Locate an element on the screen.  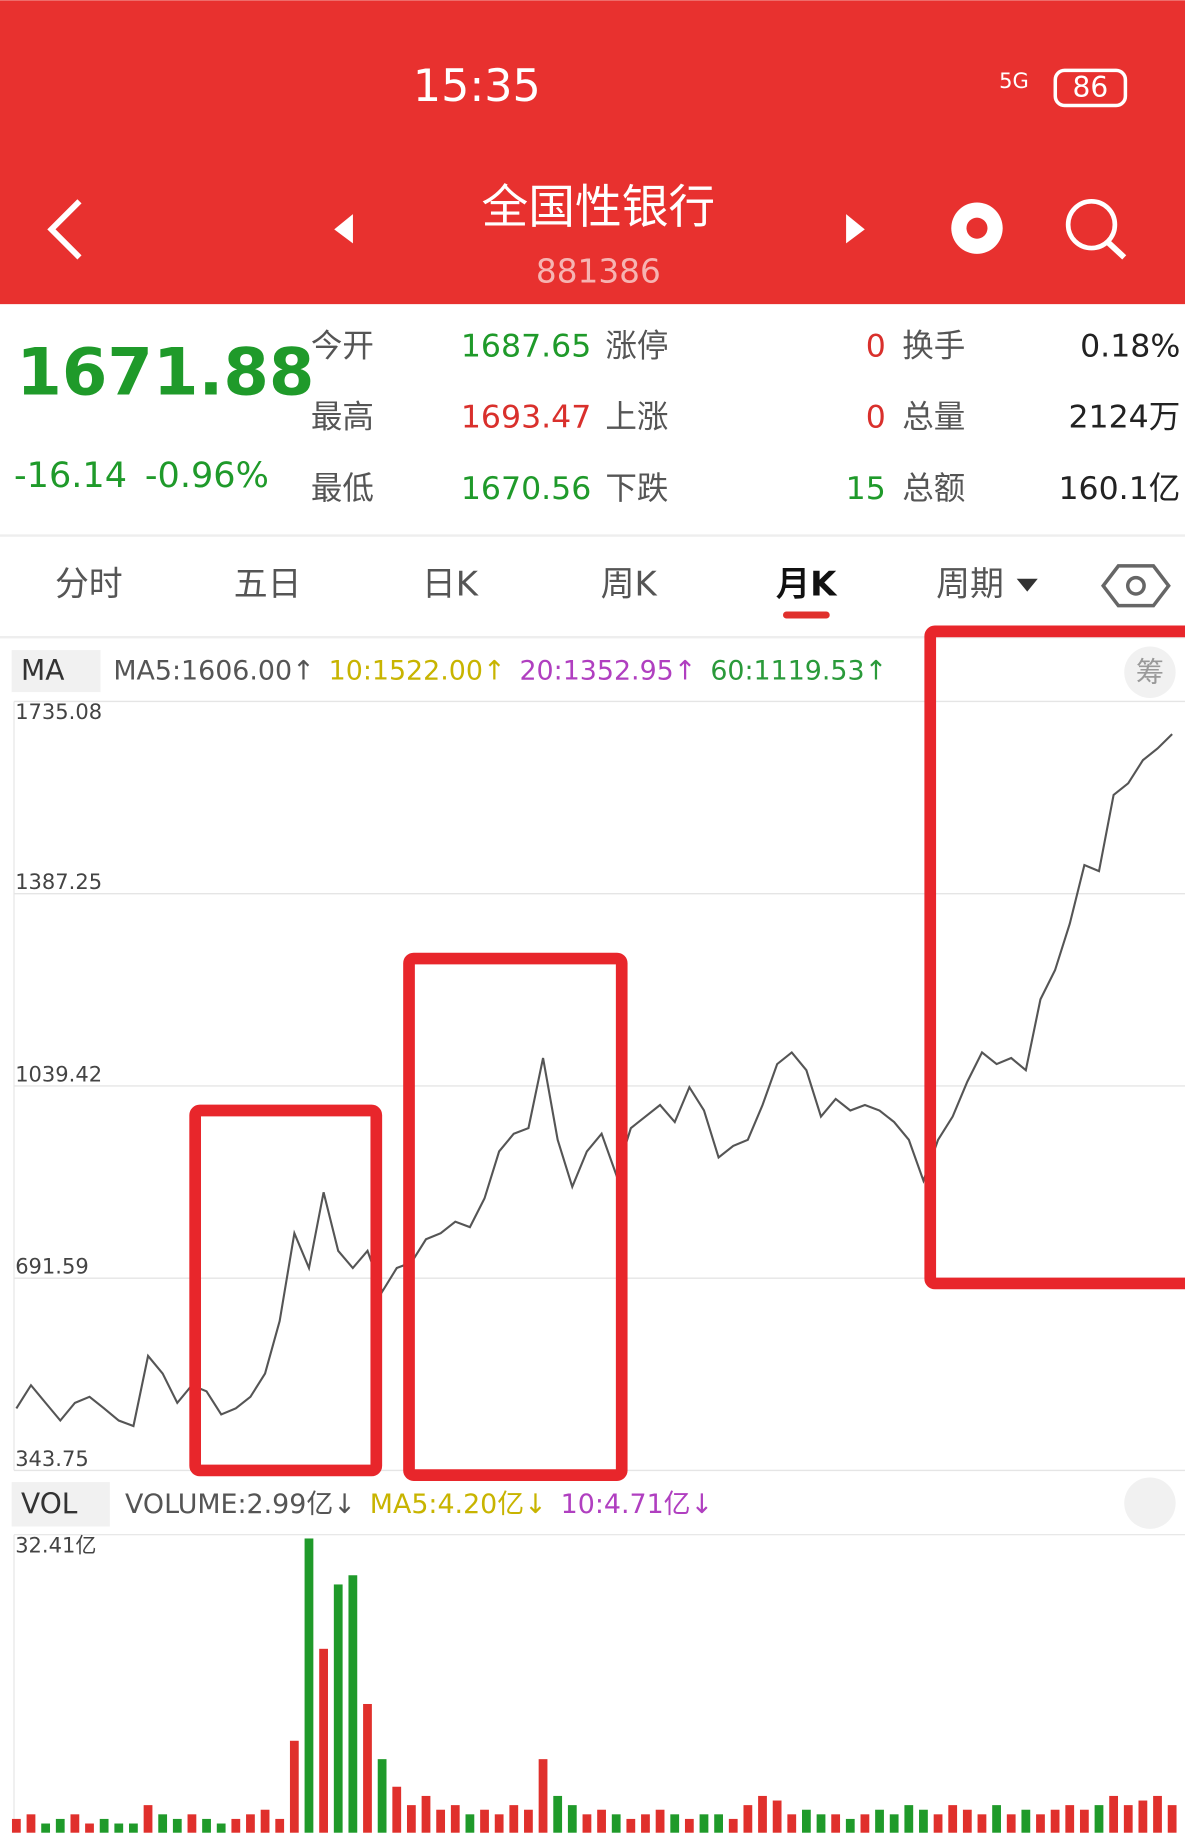
search-button is located at coordinates (1091, 224).